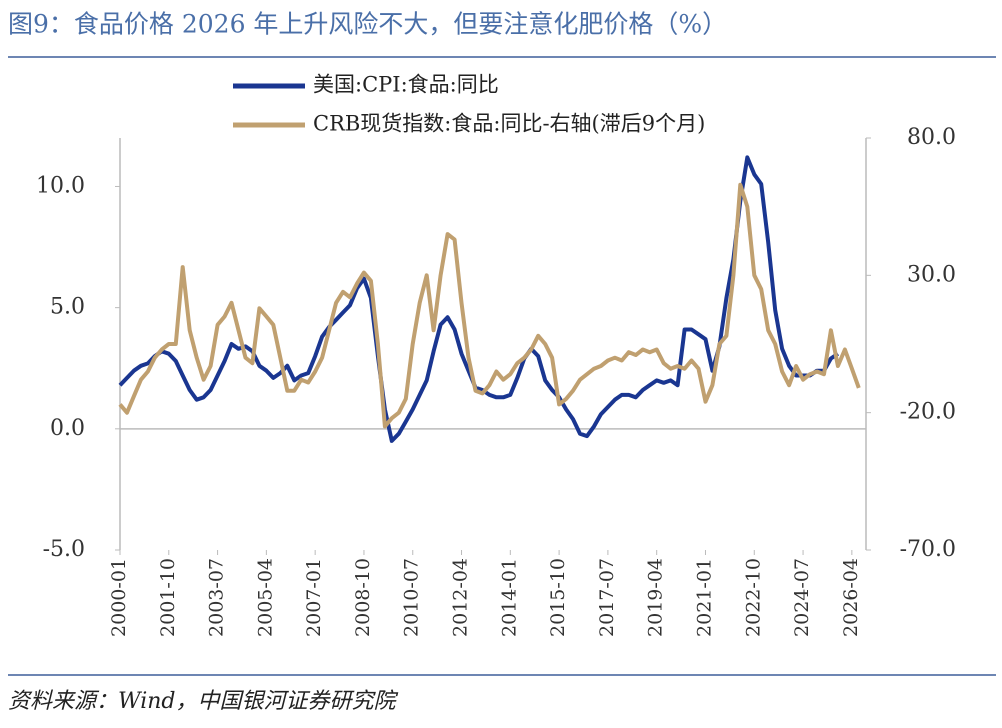 This screenshot has width=1002, height=728. Describe the element at coordinates (928, 549) in the screenshot. I see `y2-tick-label: -70.0` at that location.